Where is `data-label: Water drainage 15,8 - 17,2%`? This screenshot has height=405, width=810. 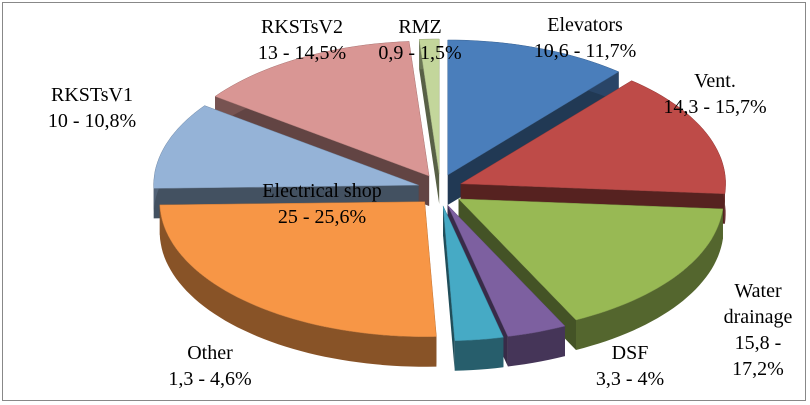
data-label: Water drainage 15,8 - 17,2% is located at coordinates (758, 330).